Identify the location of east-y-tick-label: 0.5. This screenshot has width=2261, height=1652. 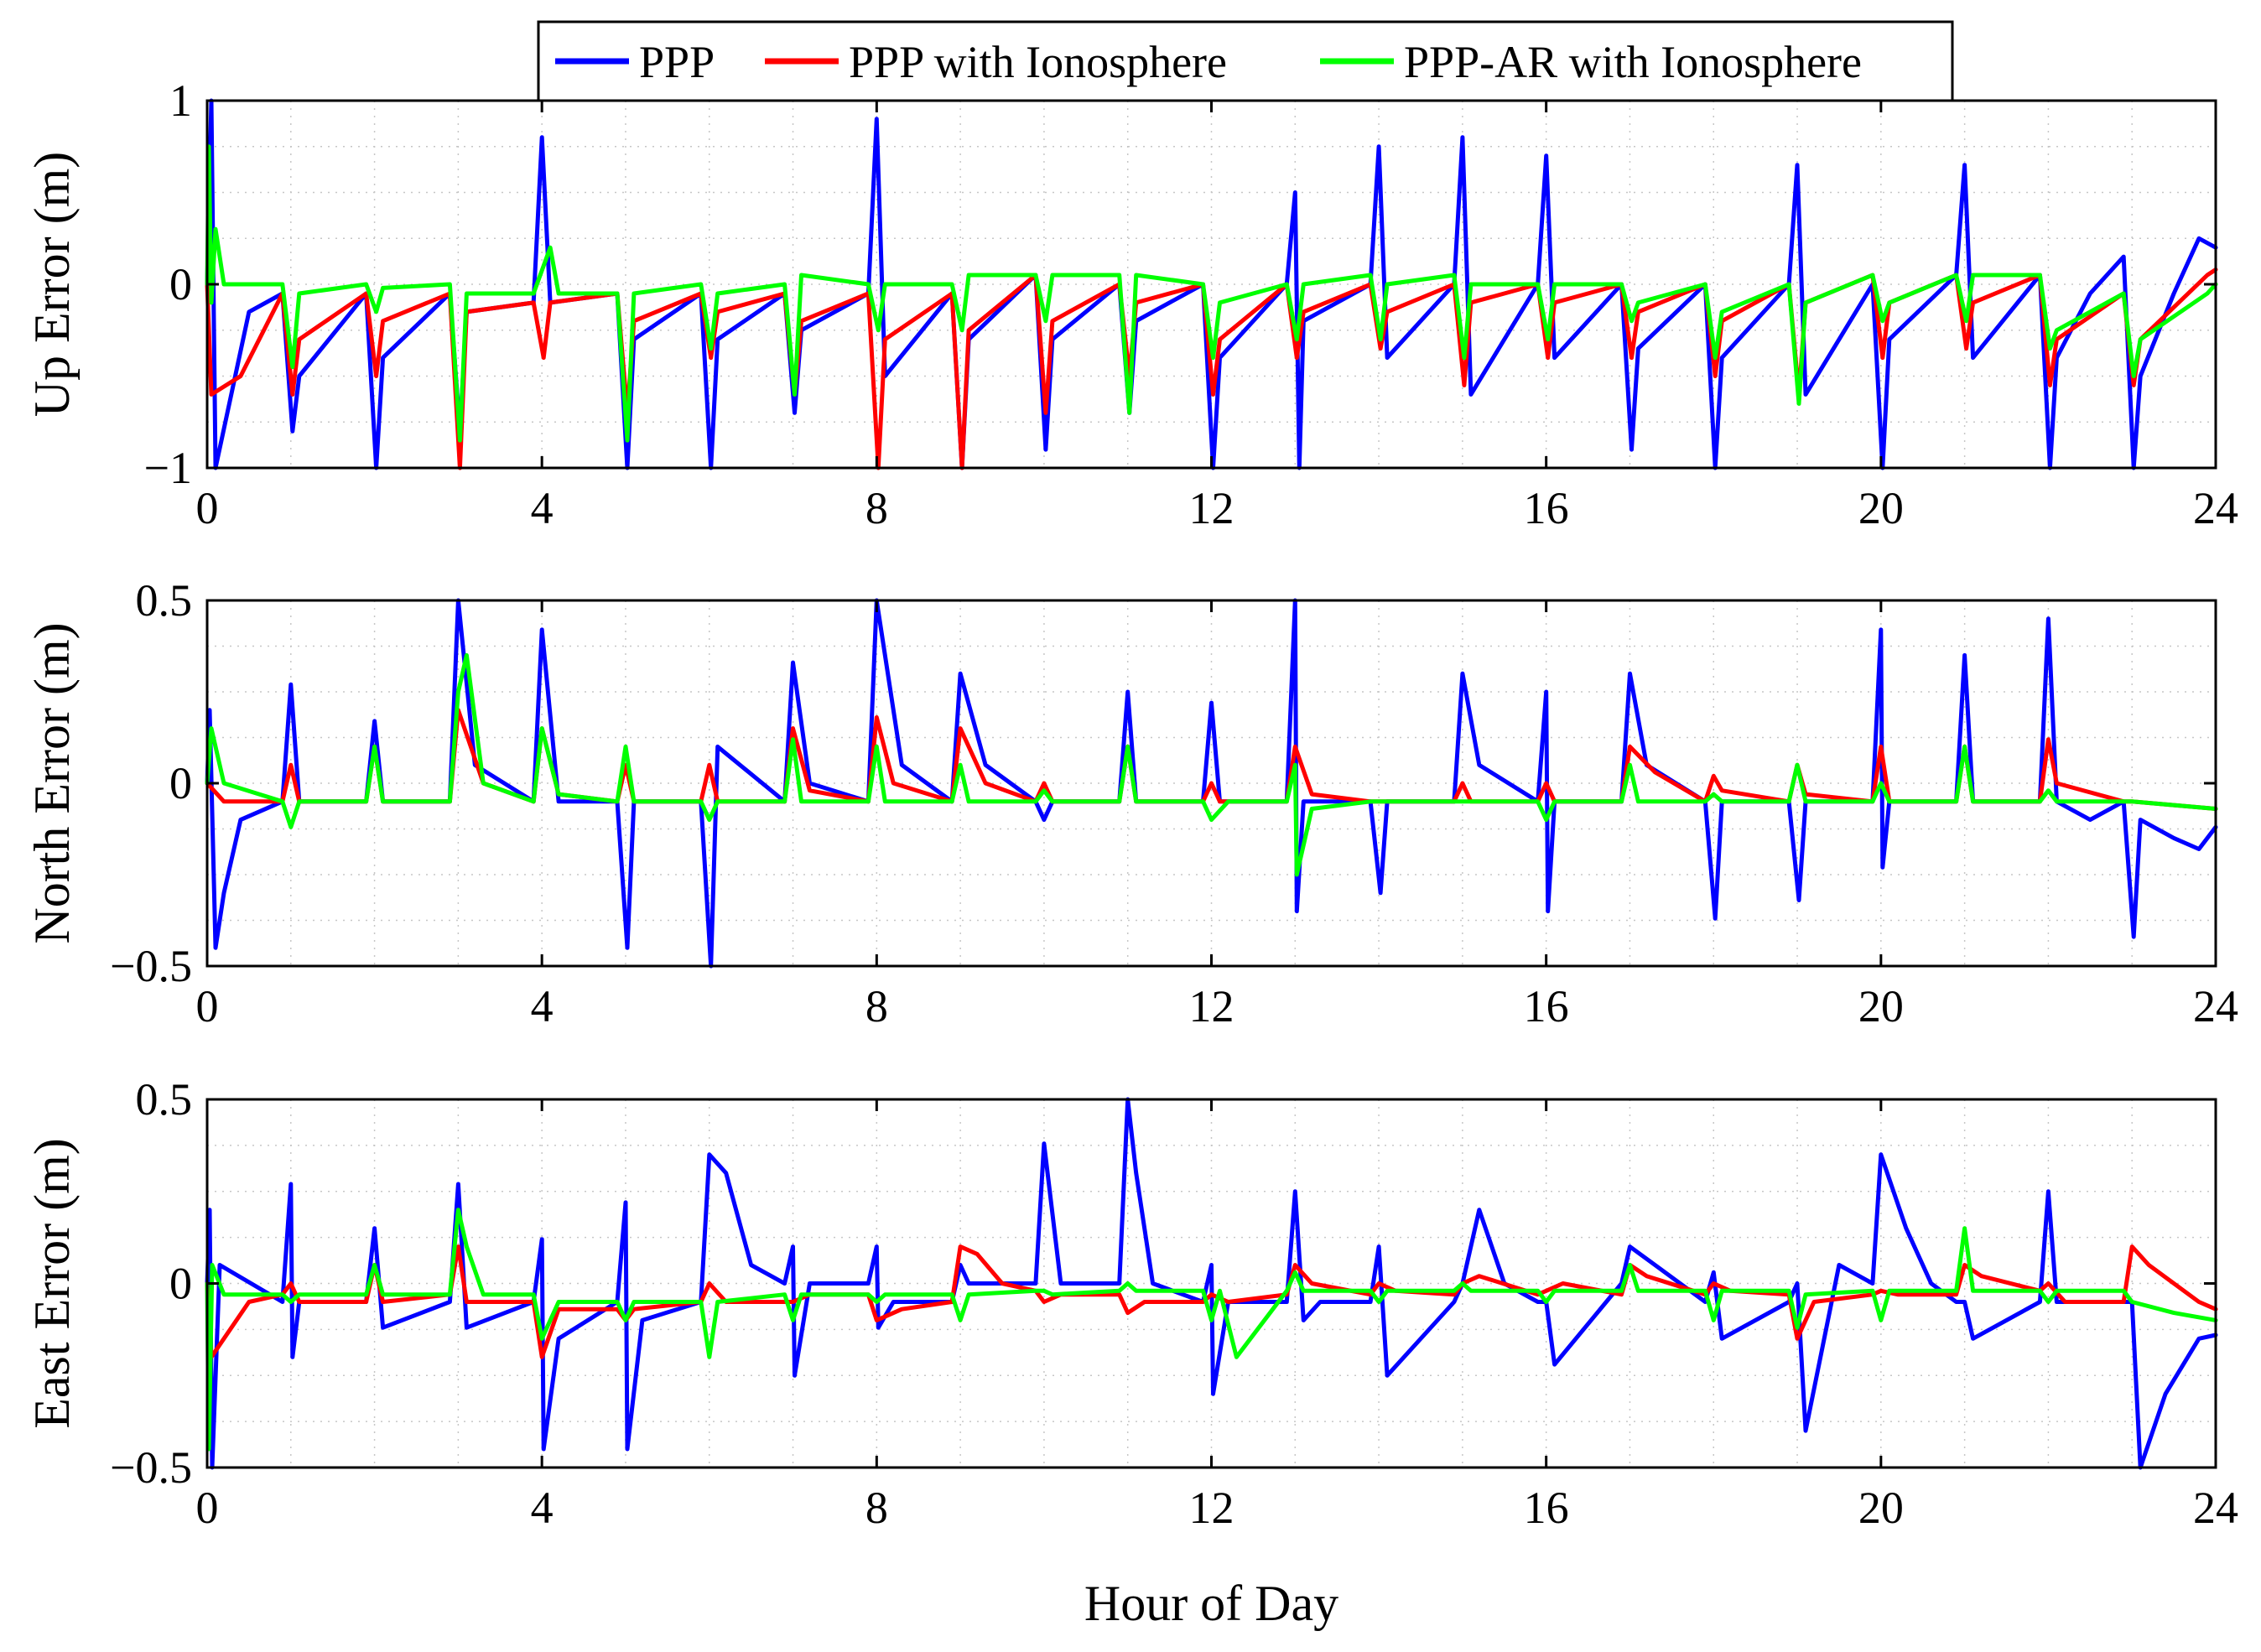
(165, 1099).